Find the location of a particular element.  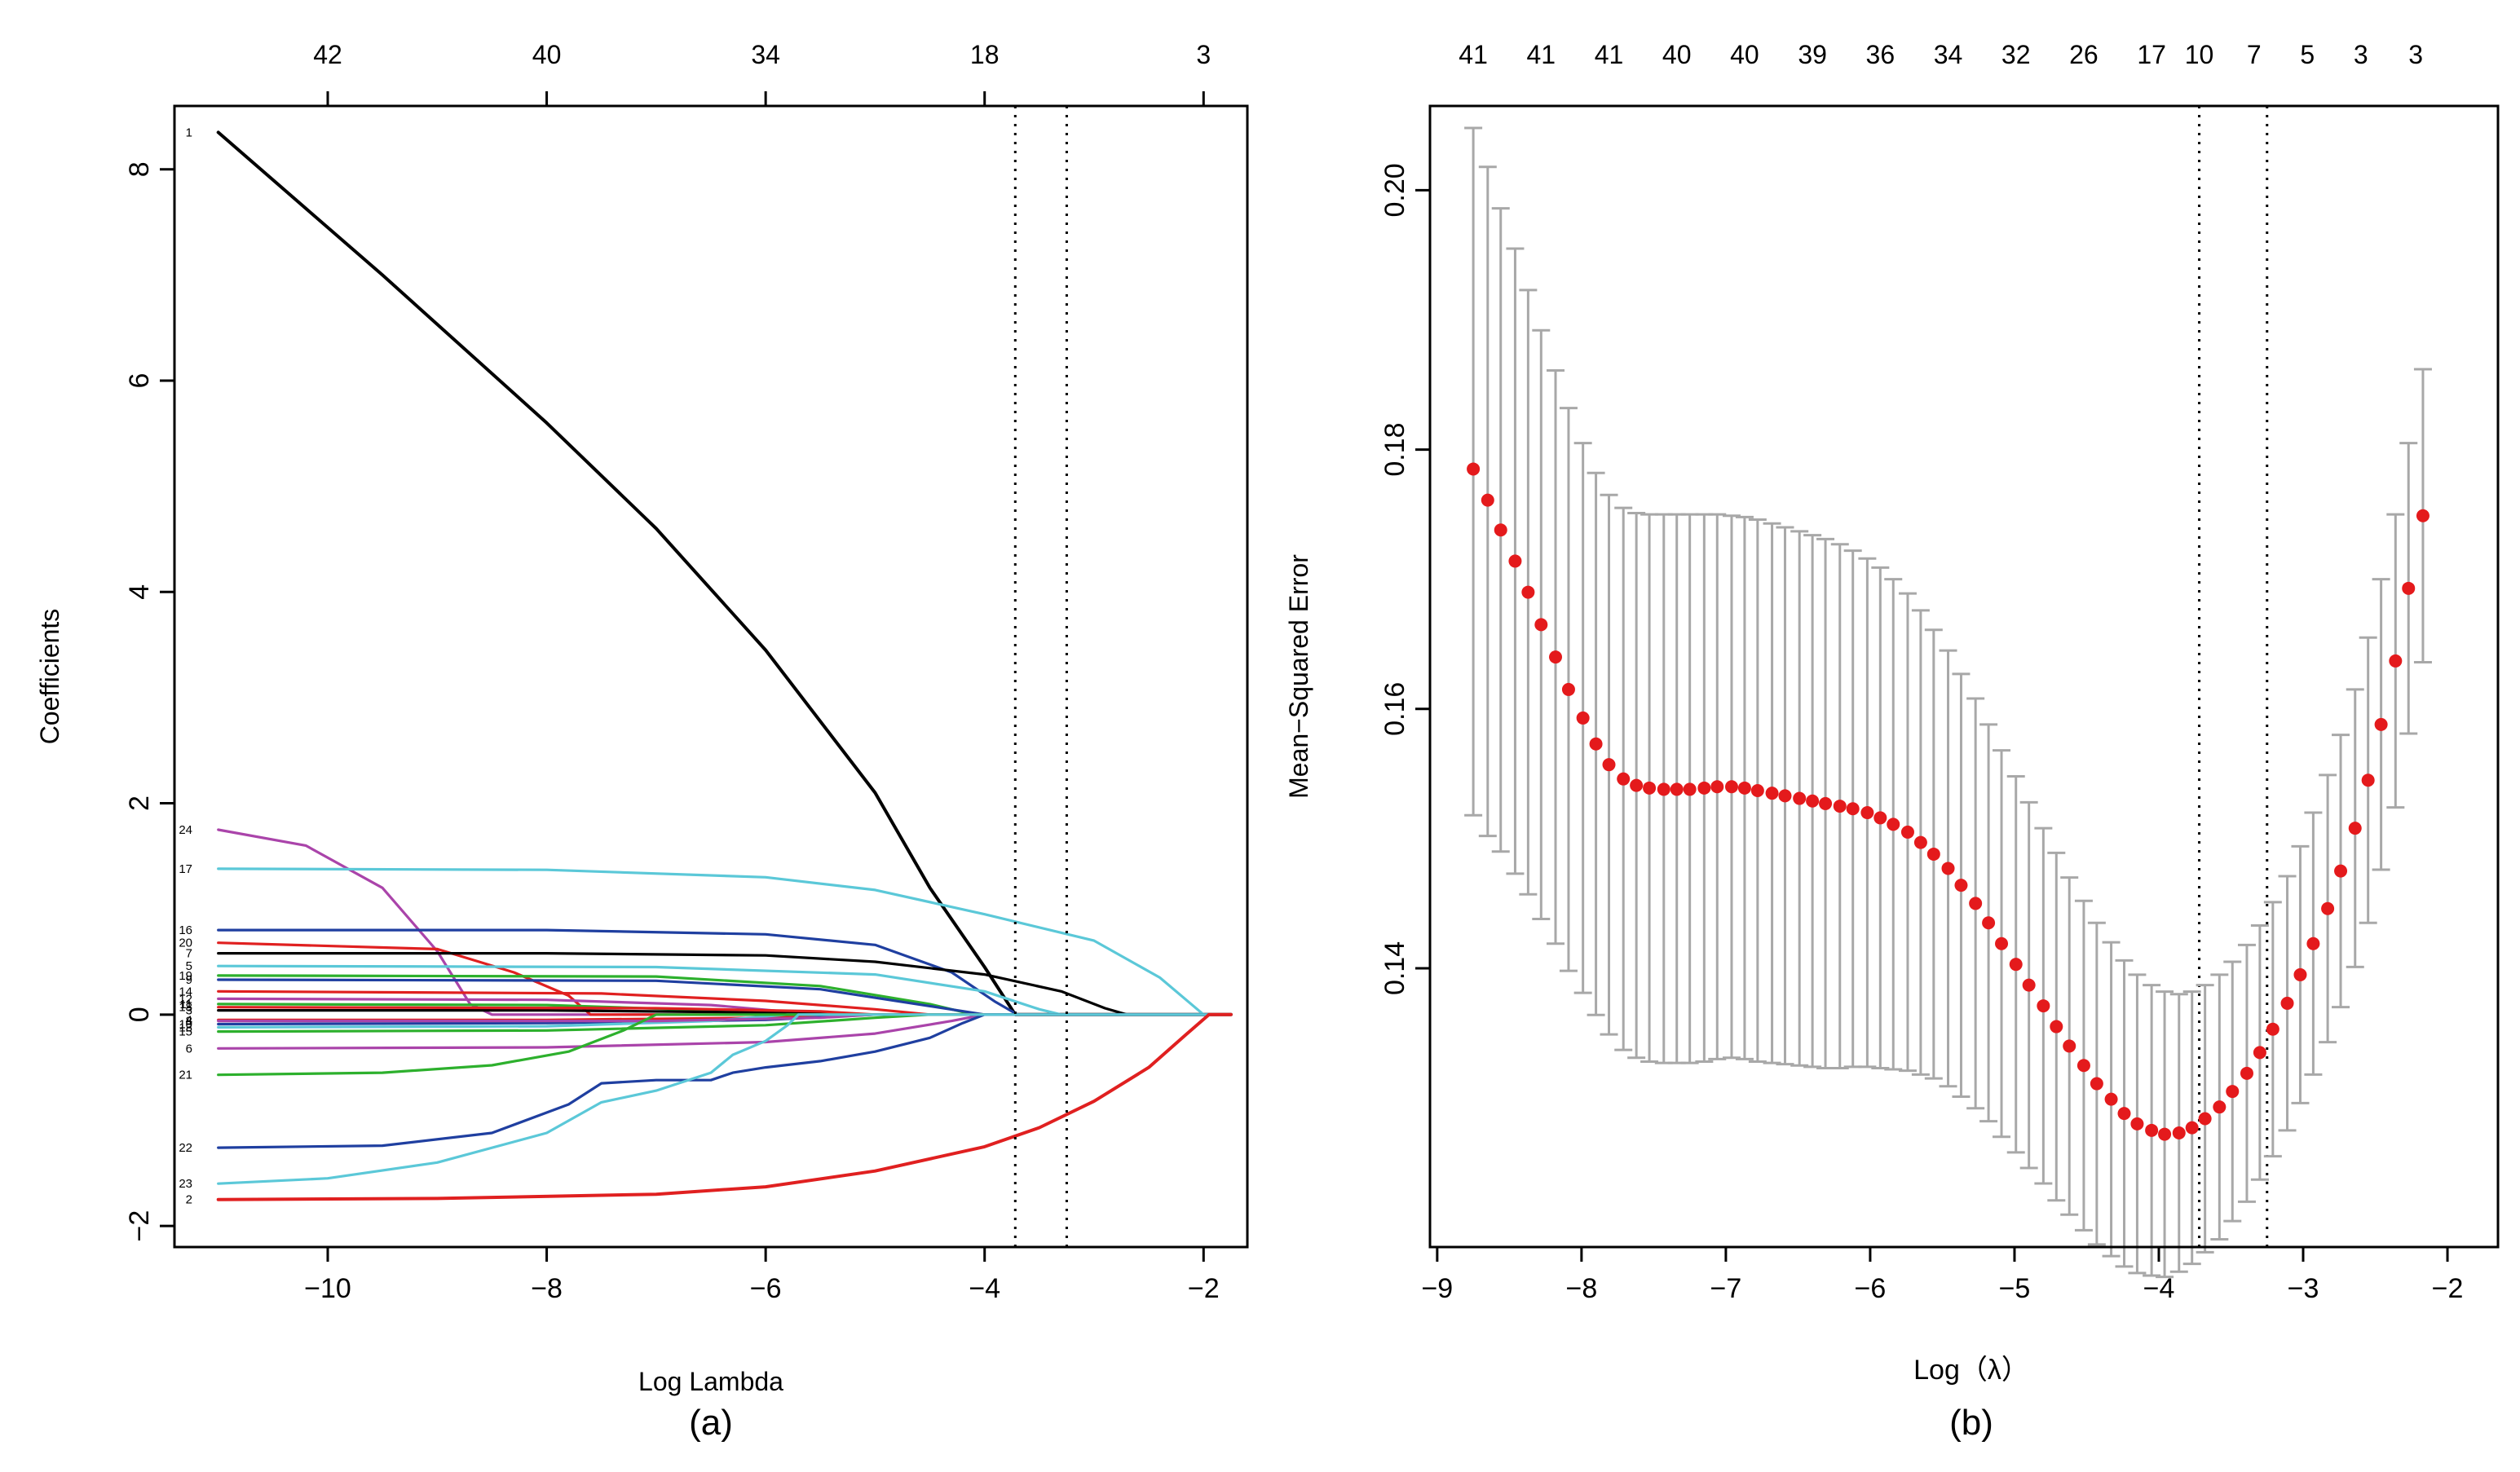

coef-path-label-8: 8 is located at coordinates (189, 1022).